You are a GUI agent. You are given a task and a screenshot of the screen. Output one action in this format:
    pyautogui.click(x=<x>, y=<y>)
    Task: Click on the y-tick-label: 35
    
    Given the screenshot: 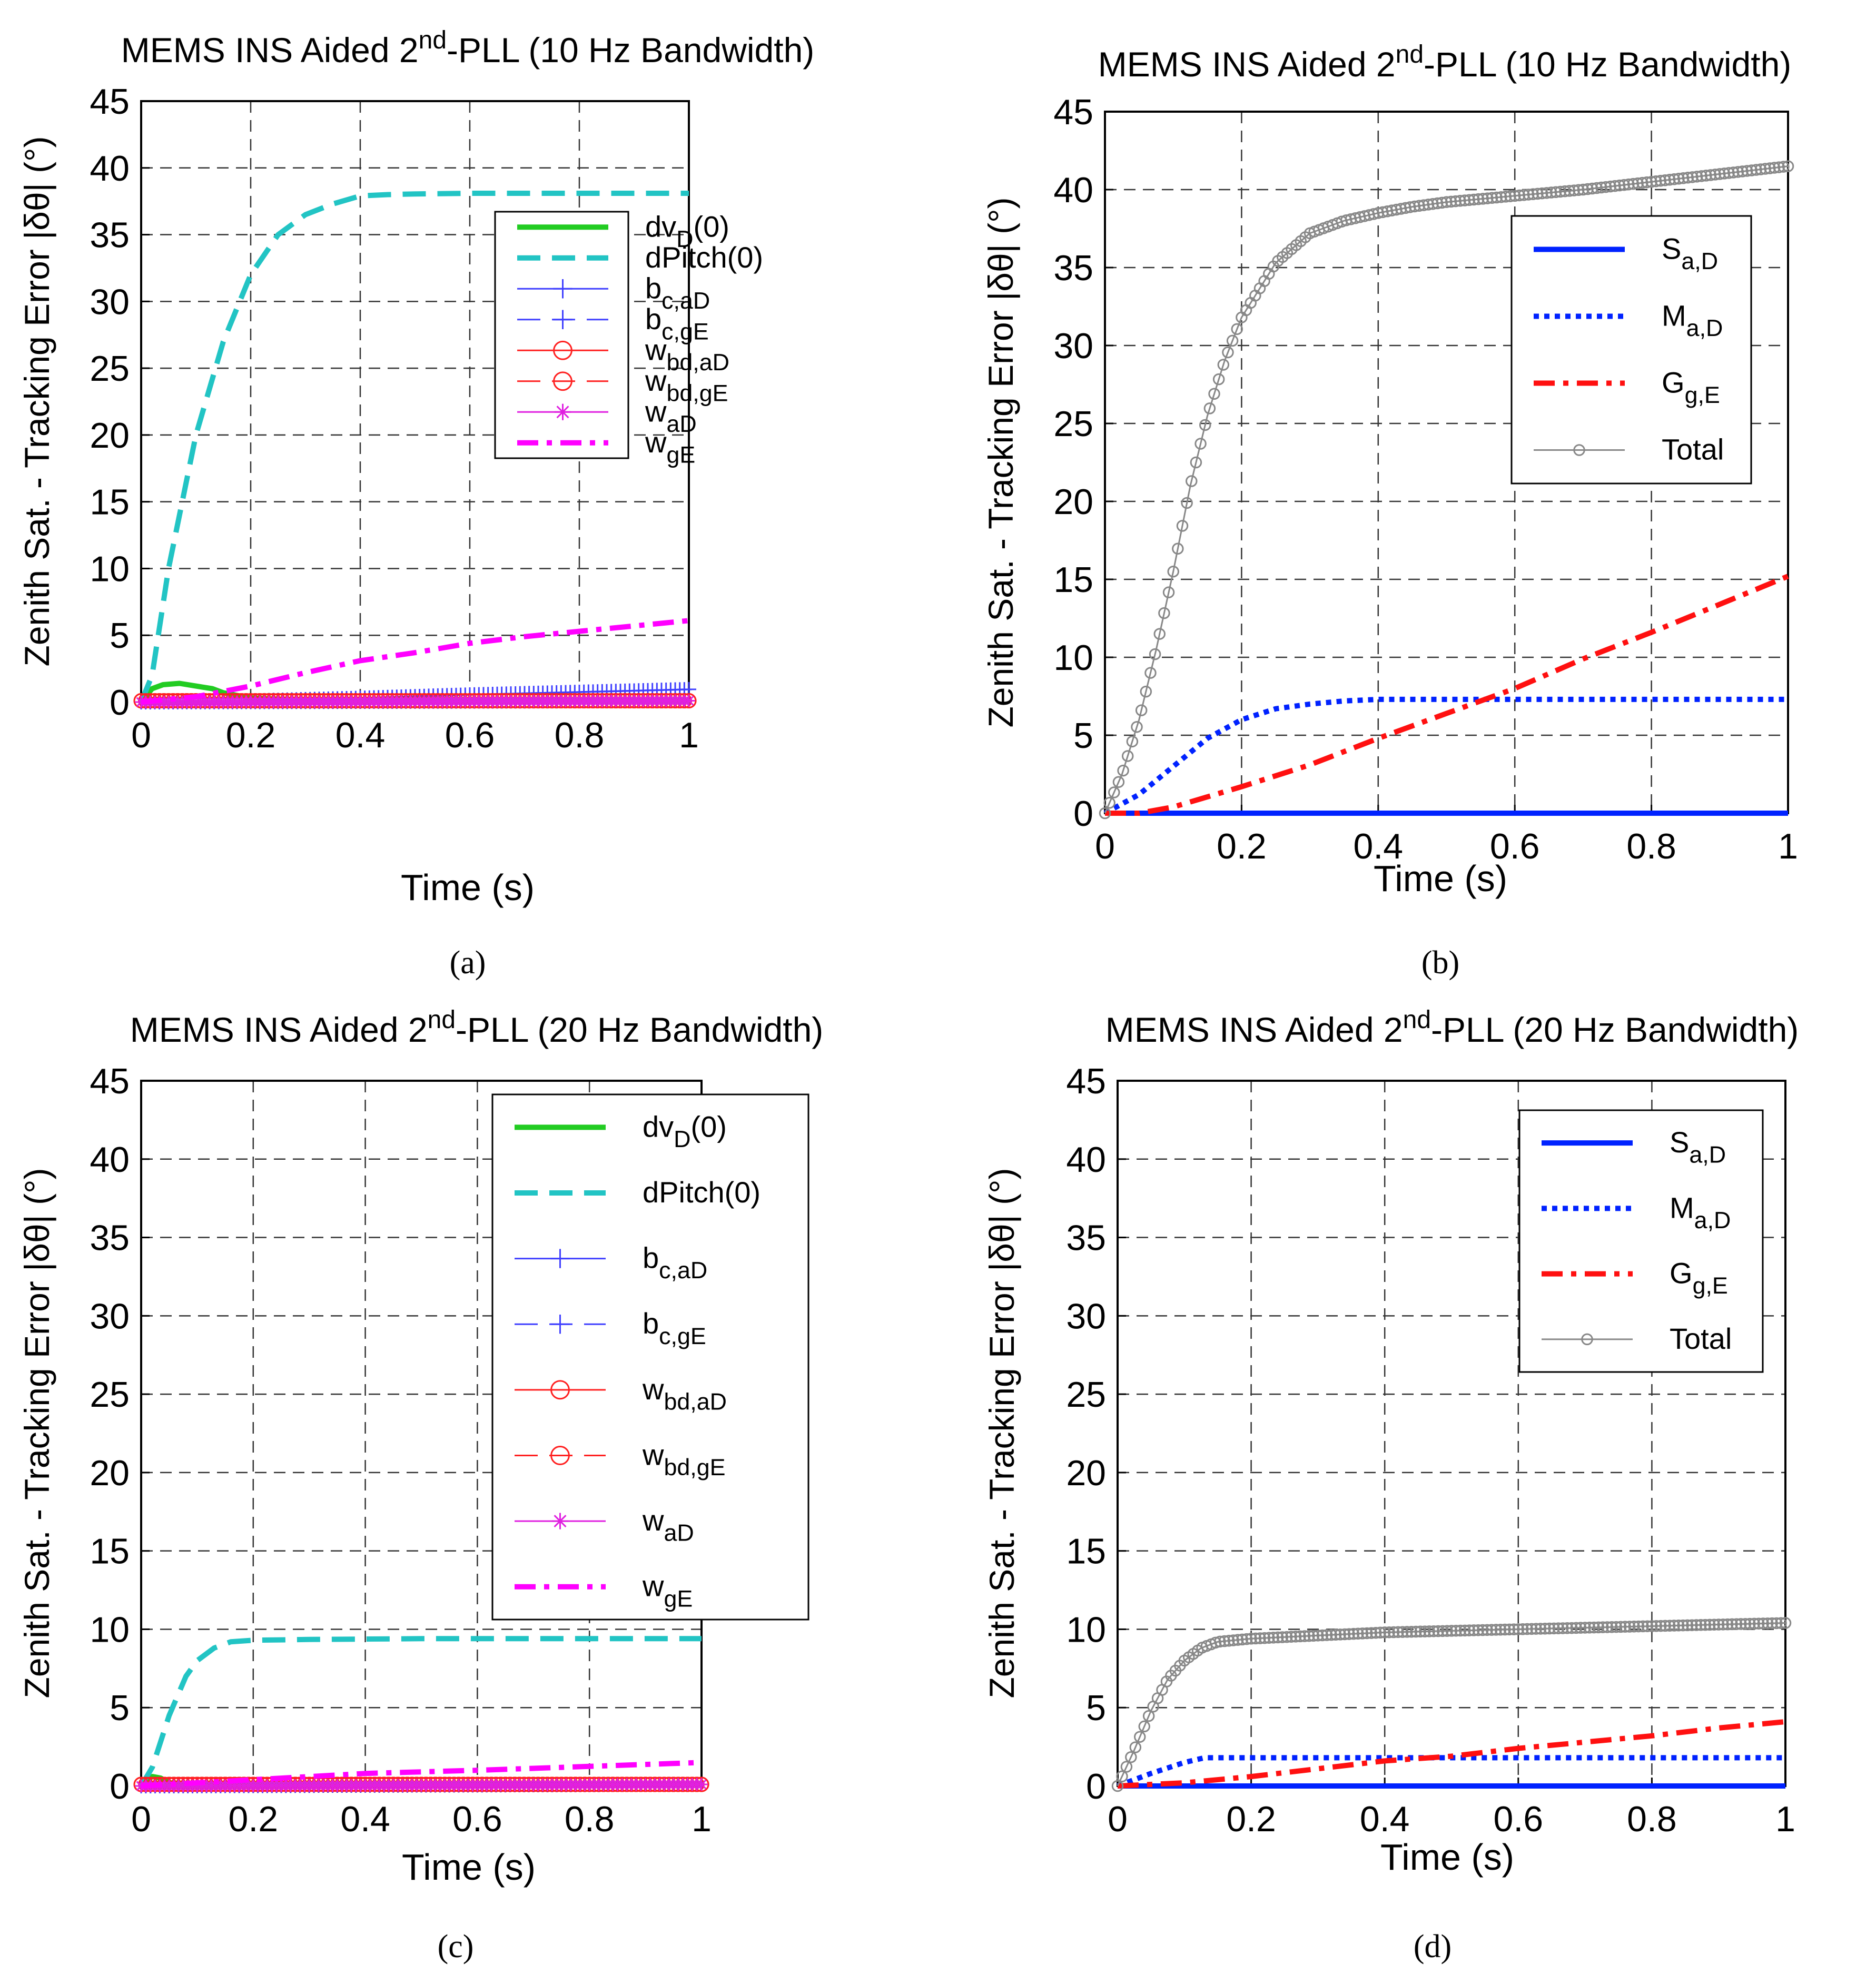 What is the action you would take?
    pyautogui.click(x=110, y=1238)
    